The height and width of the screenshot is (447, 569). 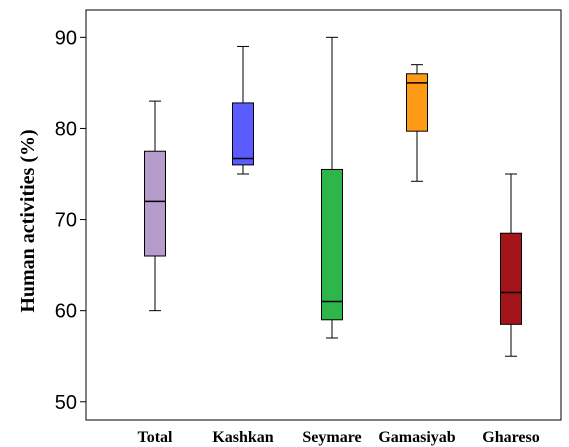 I want to click on x-tick-label-kashkan: Kashkan, so click(x=242, y=437).